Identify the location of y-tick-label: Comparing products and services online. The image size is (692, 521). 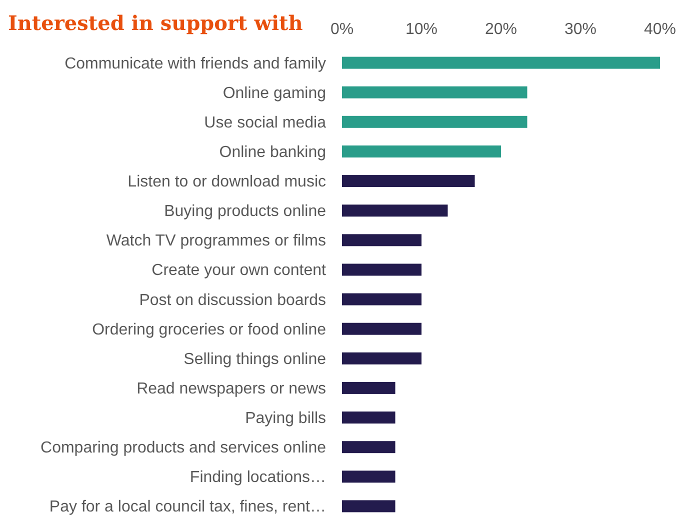
(183, 448).